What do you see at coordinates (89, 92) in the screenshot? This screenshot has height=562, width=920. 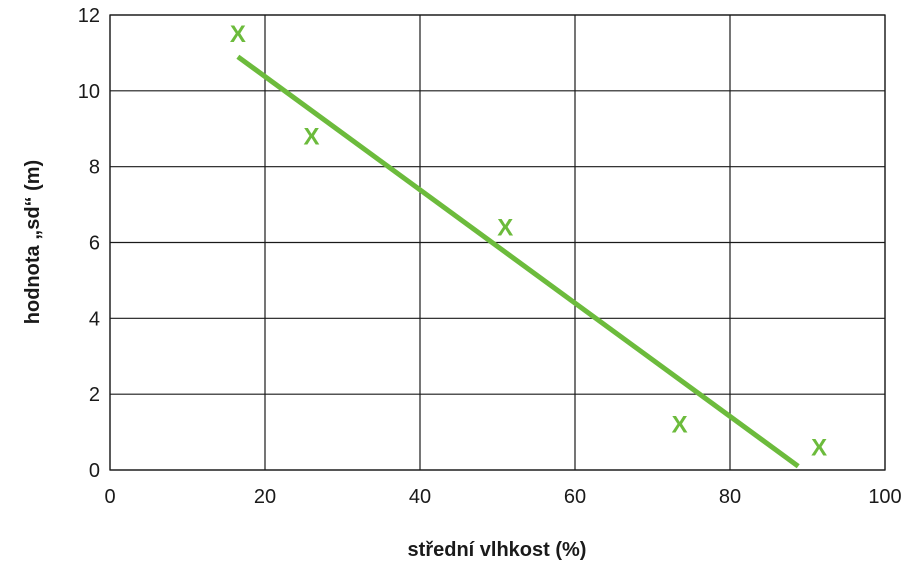 I see `y-tick-label-5: 10` at bounding box center [89, 92].